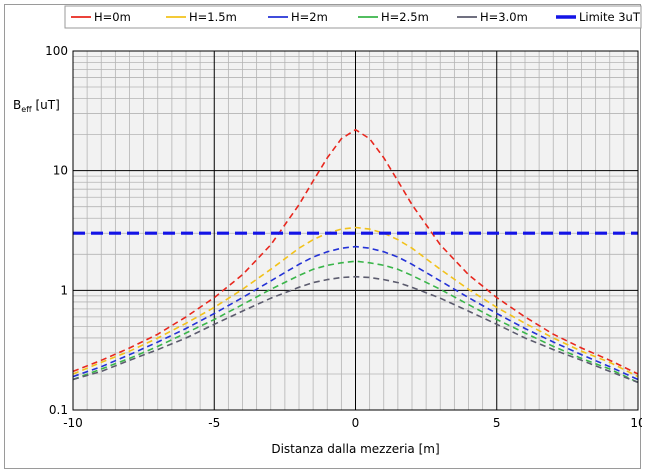  What do you see at coordinates (214, 423) in the screenshot?
I see `x-tick-label: -5` at bounding box center [214, 423].